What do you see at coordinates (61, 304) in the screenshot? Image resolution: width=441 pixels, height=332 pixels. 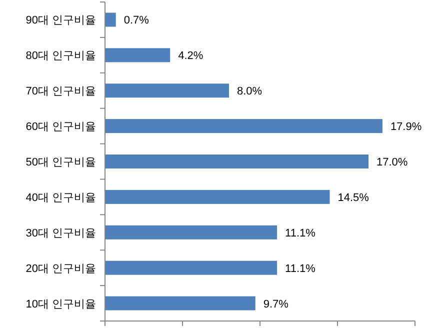 I see `y-tick-label: 10대 인구비율` at bounding box center [61, 304].